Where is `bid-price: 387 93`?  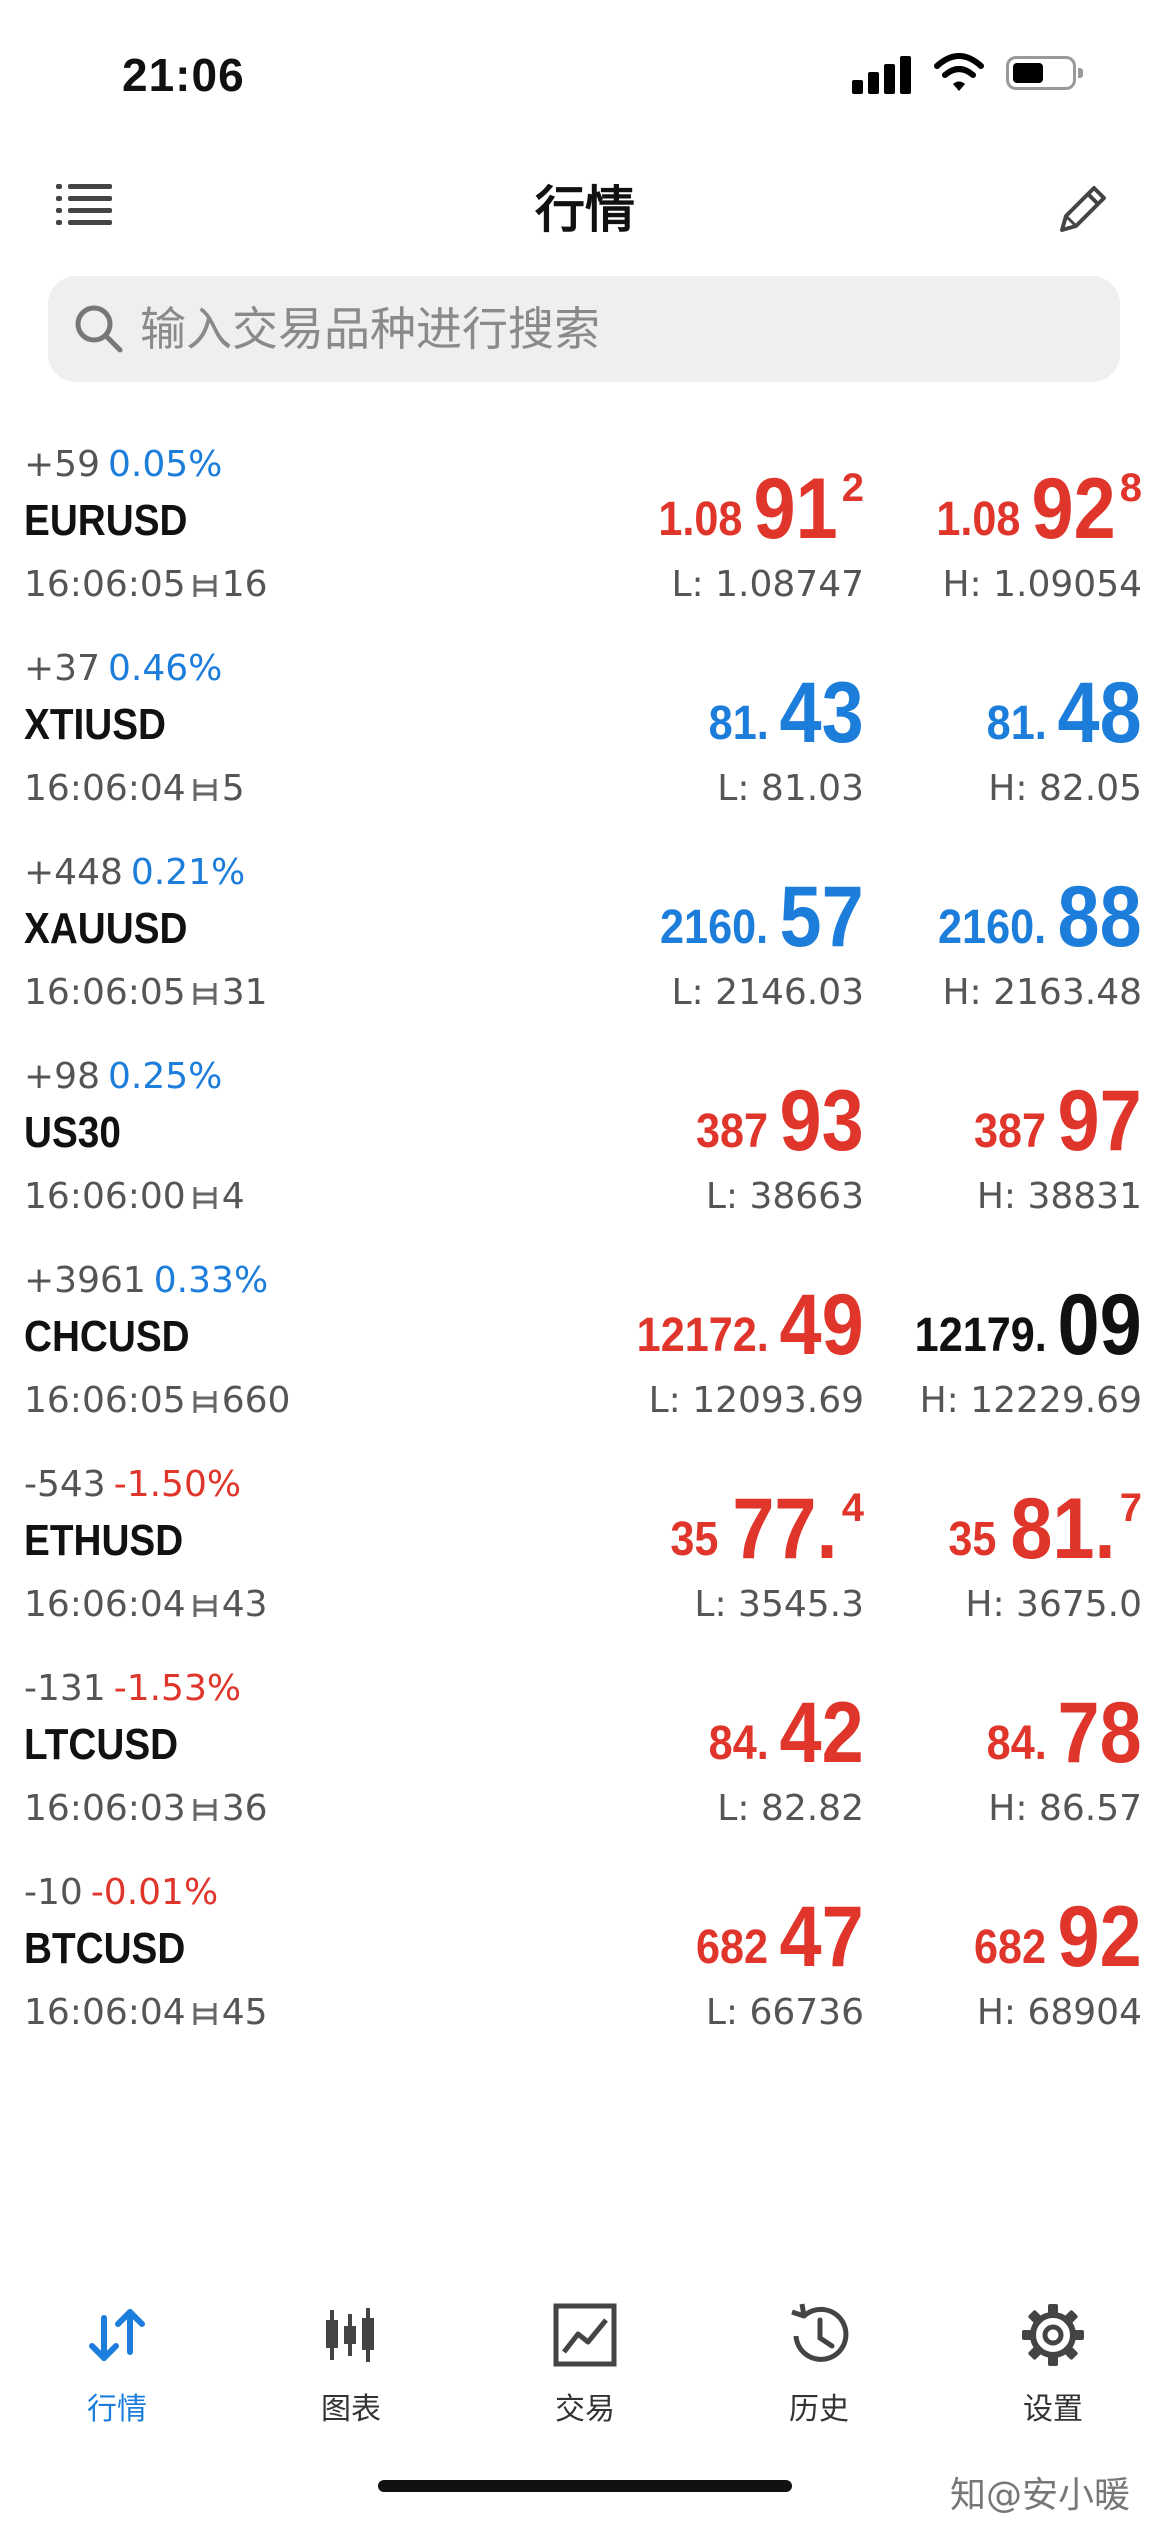 bid-price: 387 93 is located at coordinates (776, 1119).